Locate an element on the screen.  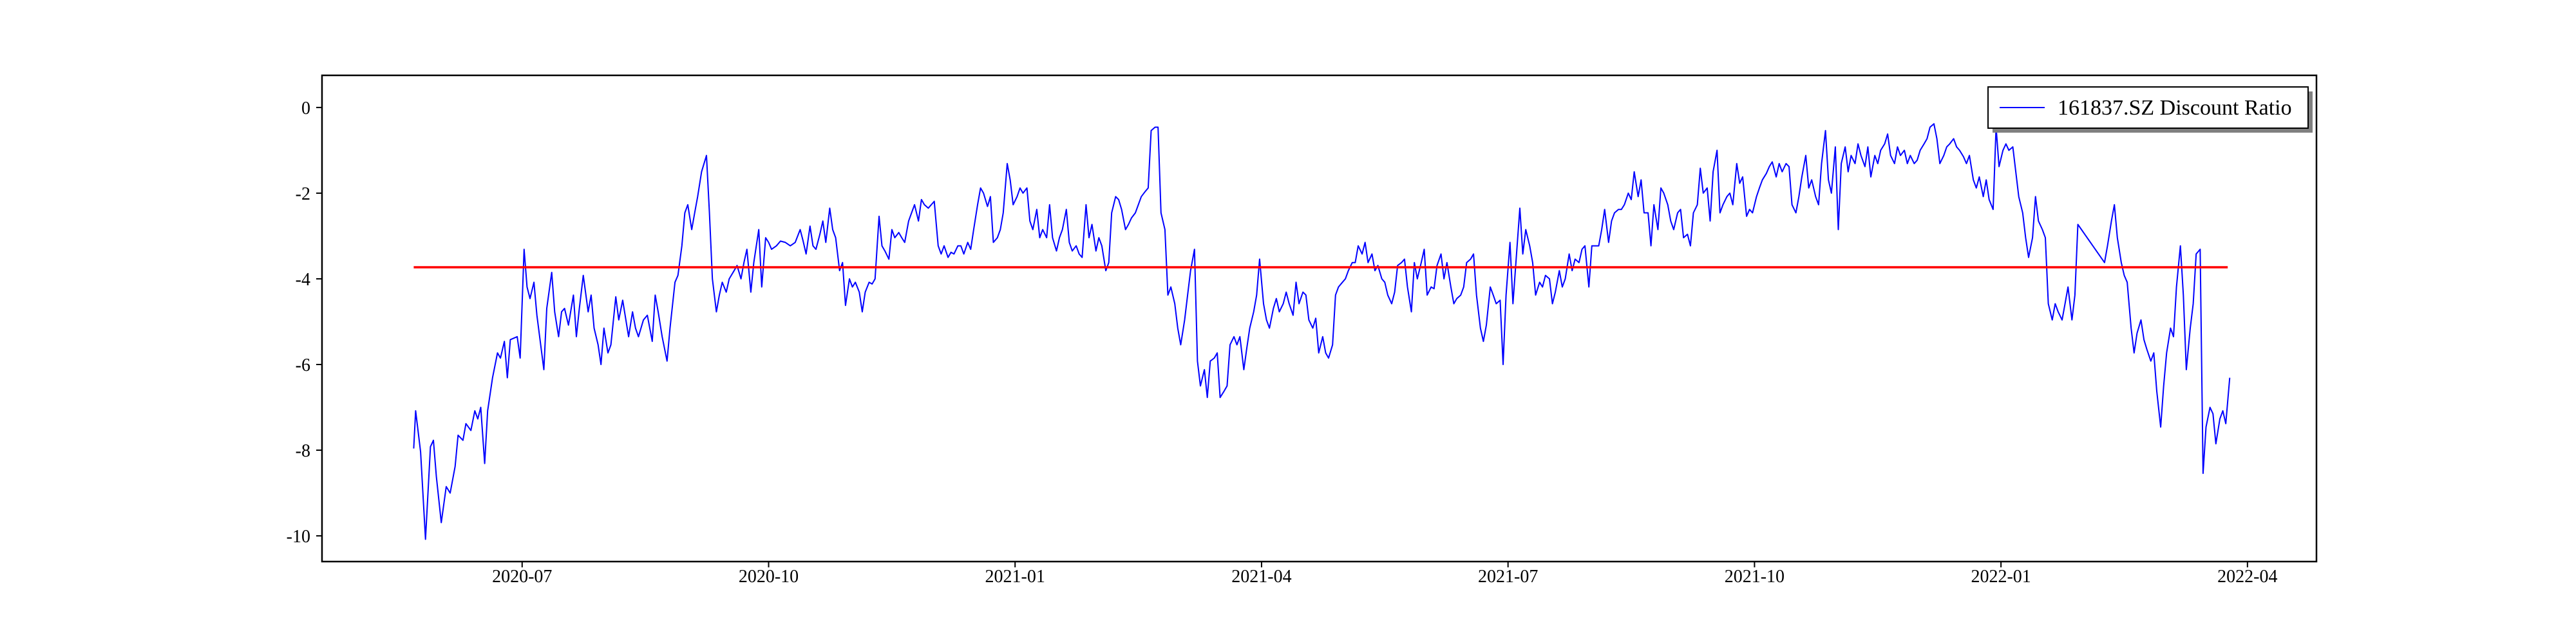
y-tick-label: -4 is located at coordinates (303, 280).